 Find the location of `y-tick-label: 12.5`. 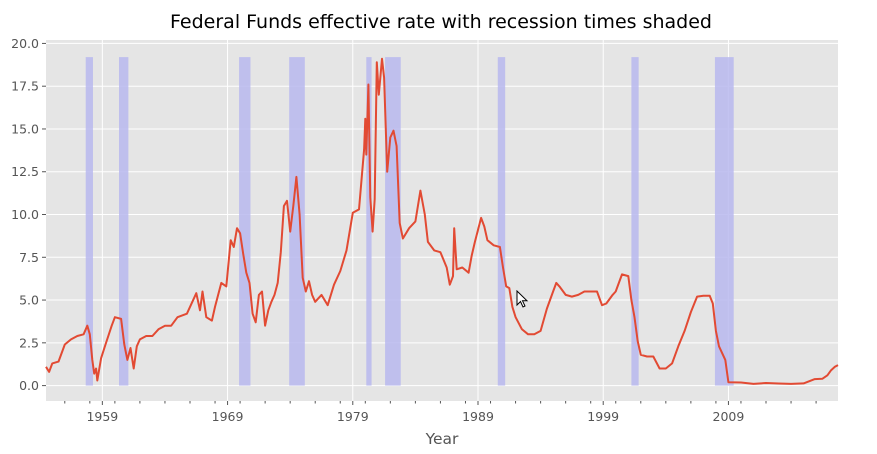

y-tick-label: 12.5 is located at coordinates (25, 171).